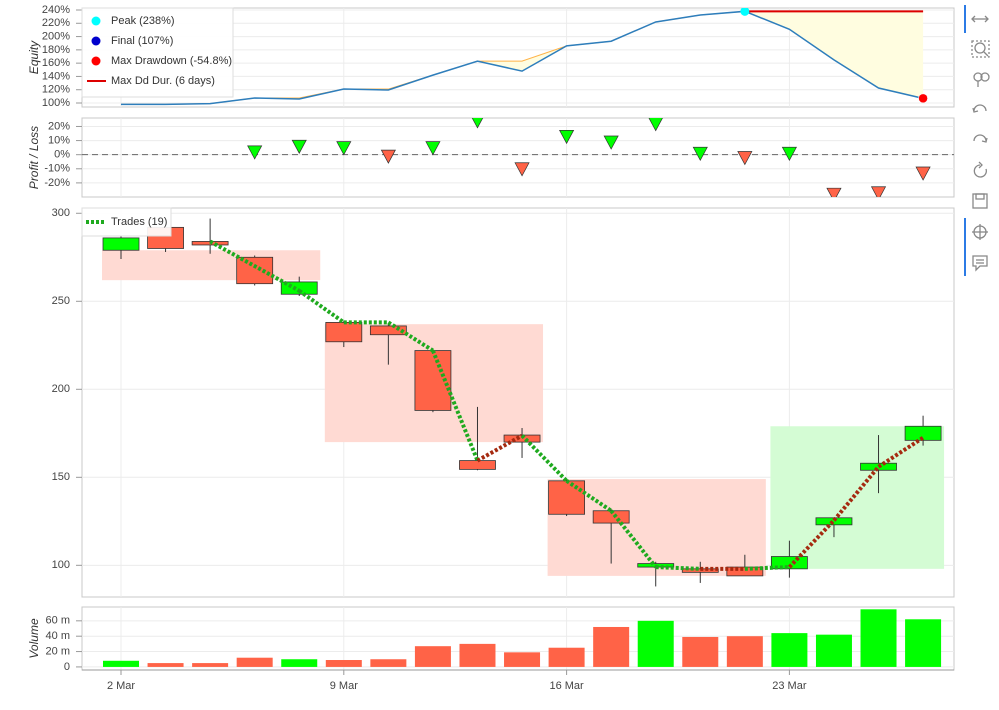 The image size is (999, 710). I want to click on y-tick-label: 10%, so click(59, 140).